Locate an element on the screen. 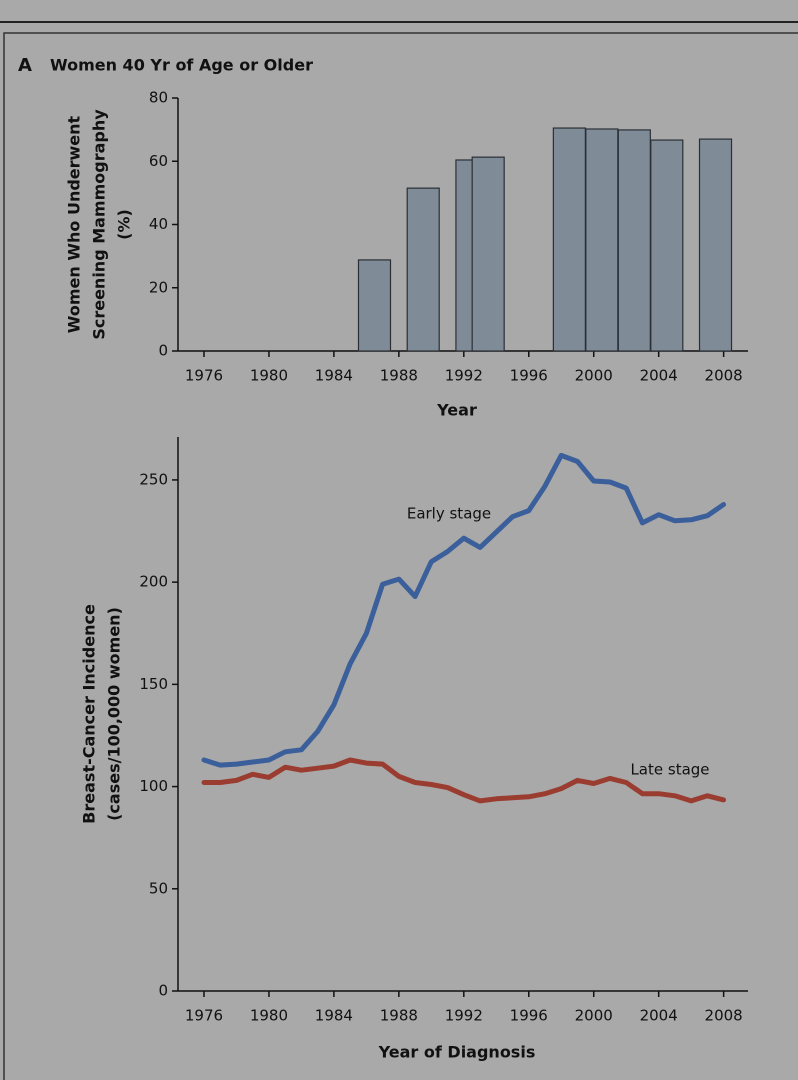  y-tick-label: 200 is located at coordinates (153, 582).